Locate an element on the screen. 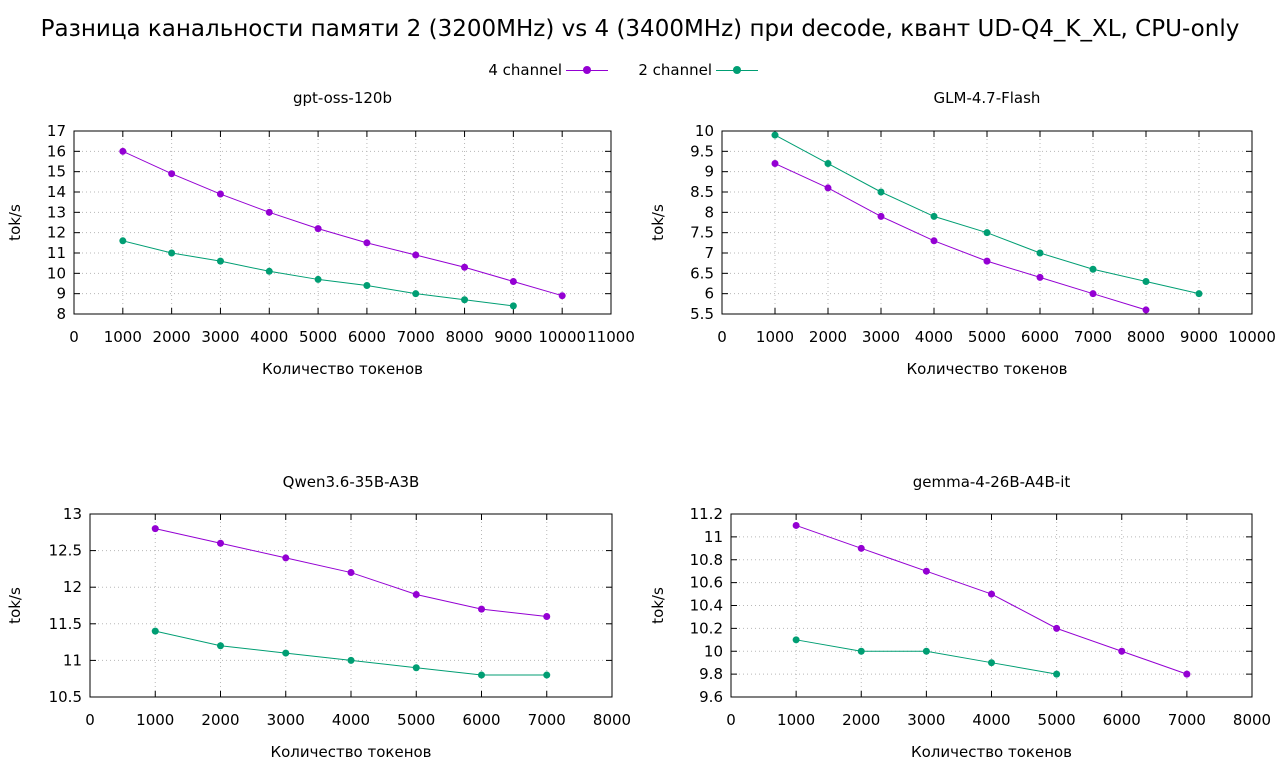 The image size is (1280, 768). y-tick-label: 15 is located at coordinates (56, 172).